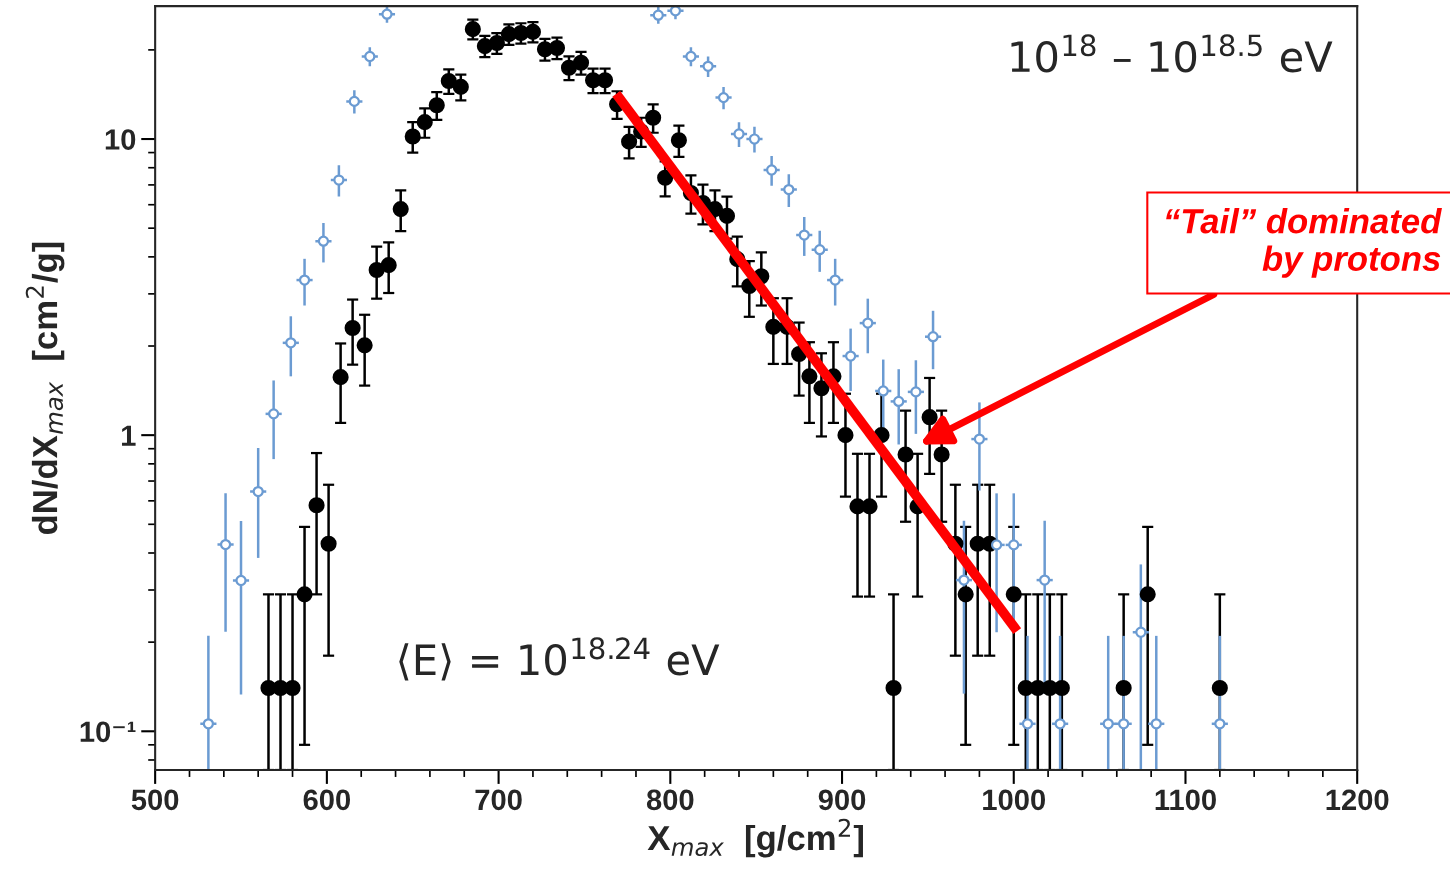  I want to click on y-tick-label: 1, so click(129, 435).